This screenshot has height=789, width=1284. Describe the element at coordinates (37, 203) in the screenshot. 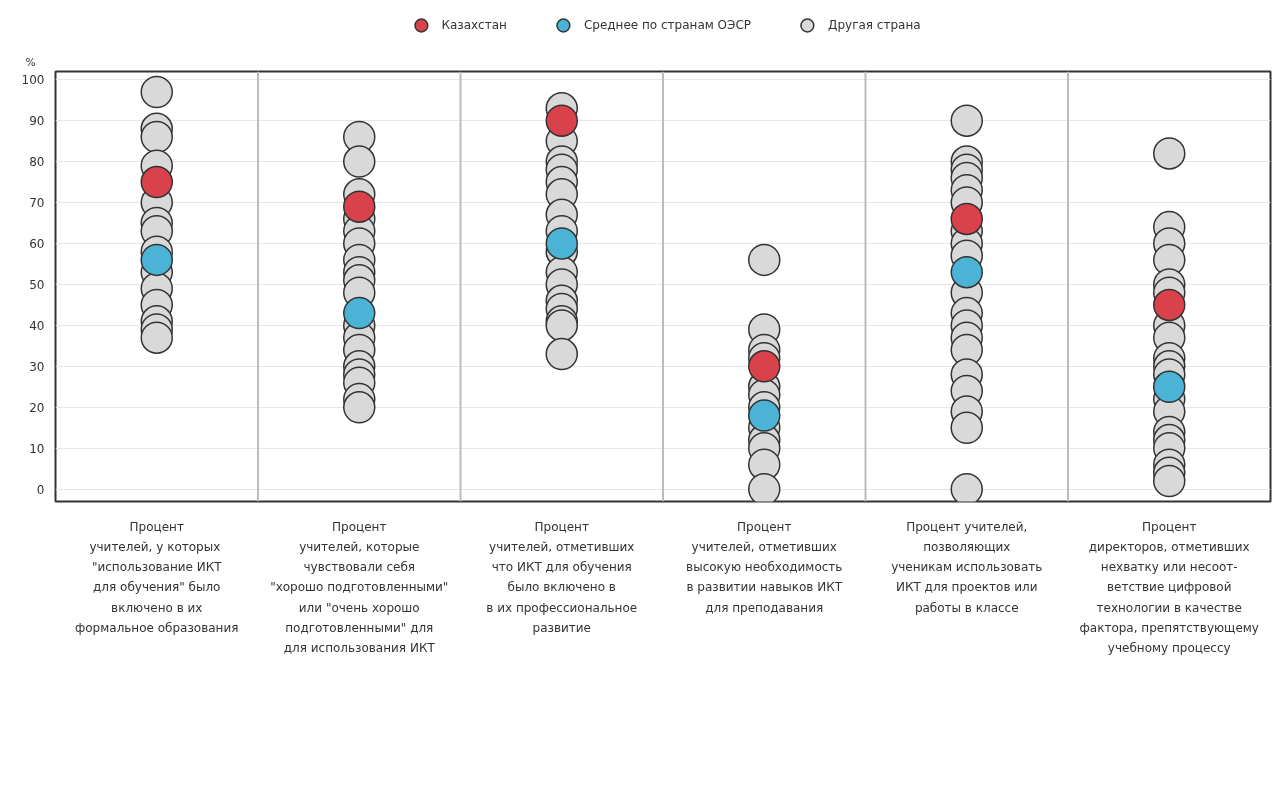

I see `y-tick-label: 70` at that location.